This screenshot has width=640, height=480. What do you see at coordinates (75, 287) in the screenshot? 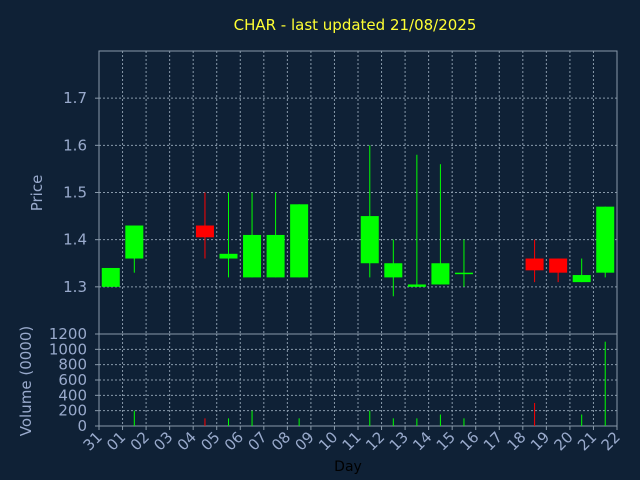
I see `price-tick-label: 1.3` at bounding box center [75, 287].